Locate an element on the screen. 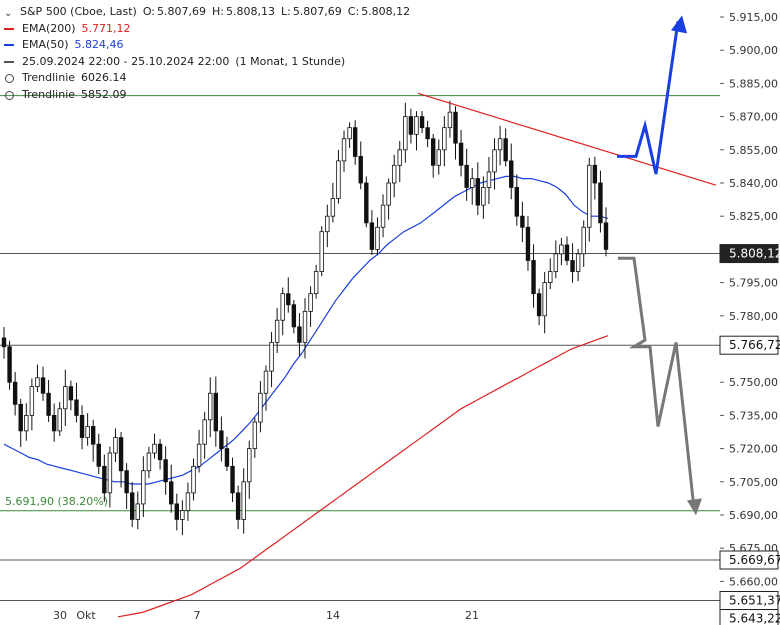 The height and width of the screenshot is (625, 780). legend-trend2-row: Trendlinie 5852.09 is located at coordinates (207, 95).